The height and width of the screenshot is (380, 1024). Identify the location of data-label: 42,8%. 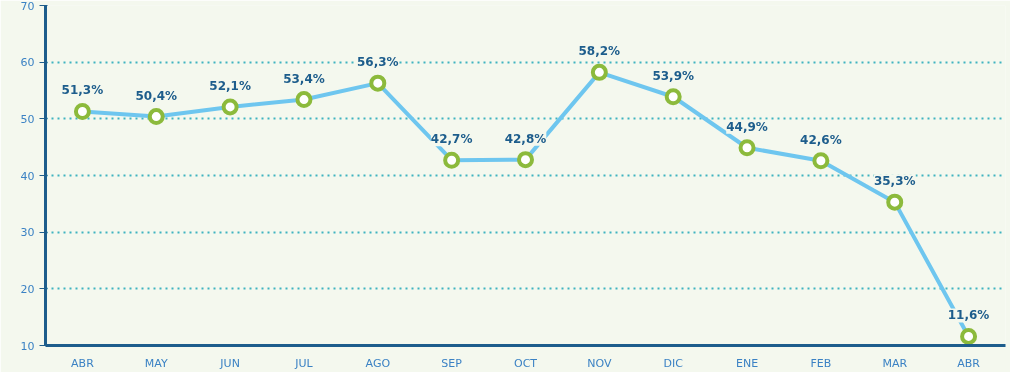
(525, 138).